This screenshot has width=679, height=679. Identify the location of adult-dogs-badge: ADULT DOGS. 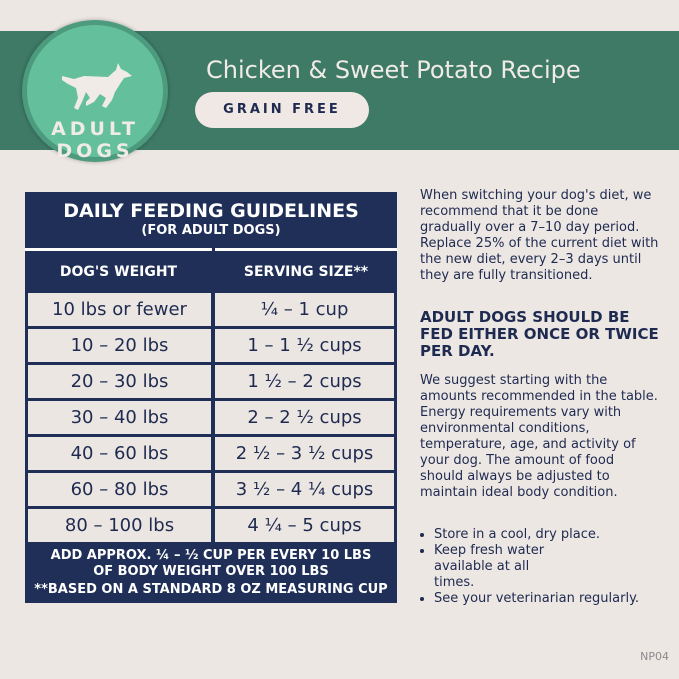
(95, 91).